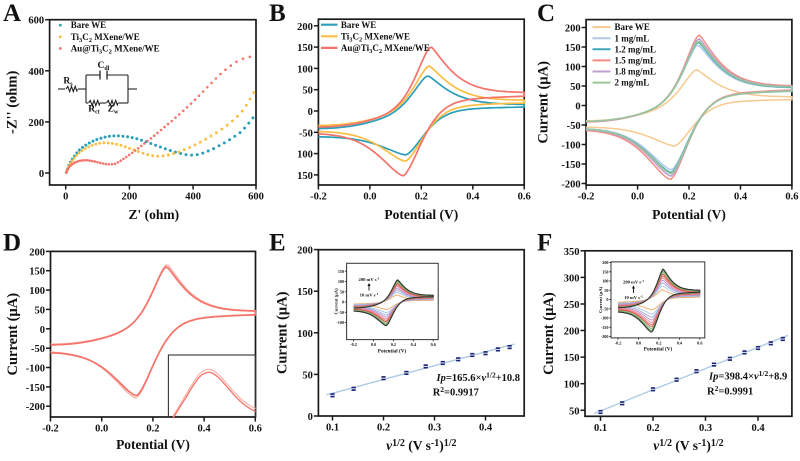 The image size is (800, 461). Describe the element at coordinates (636, 72) in the screenshot. I see `svg-text: 1.8 mg/mL` at that location.